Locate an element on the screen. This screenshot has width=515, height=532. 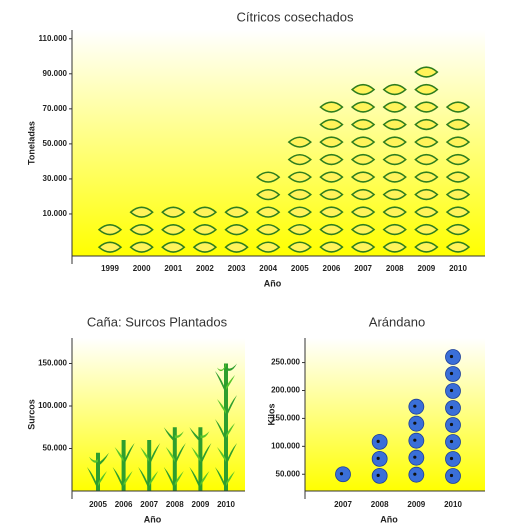
x-tick-label: 2005 is located at coordinates (300, 268).